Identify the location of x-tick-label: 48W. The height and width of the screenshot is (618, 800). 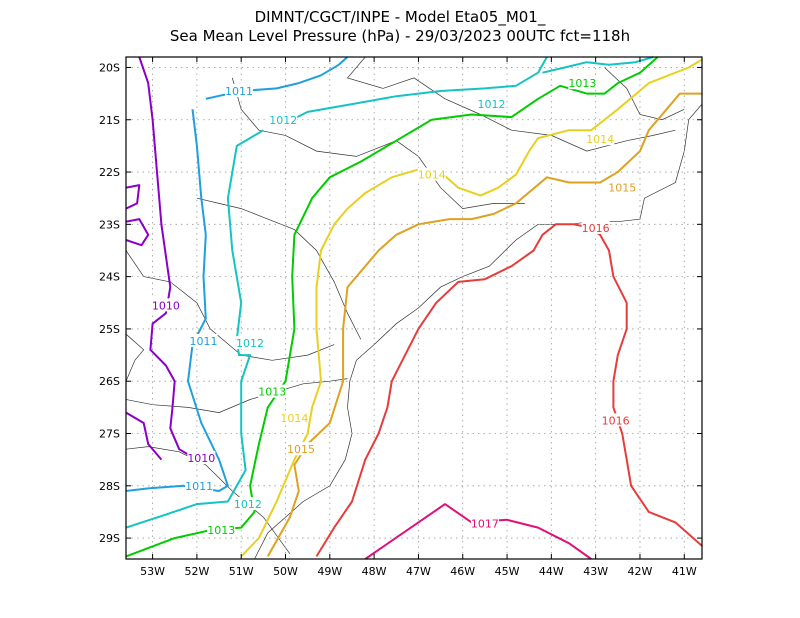
(374, 571).